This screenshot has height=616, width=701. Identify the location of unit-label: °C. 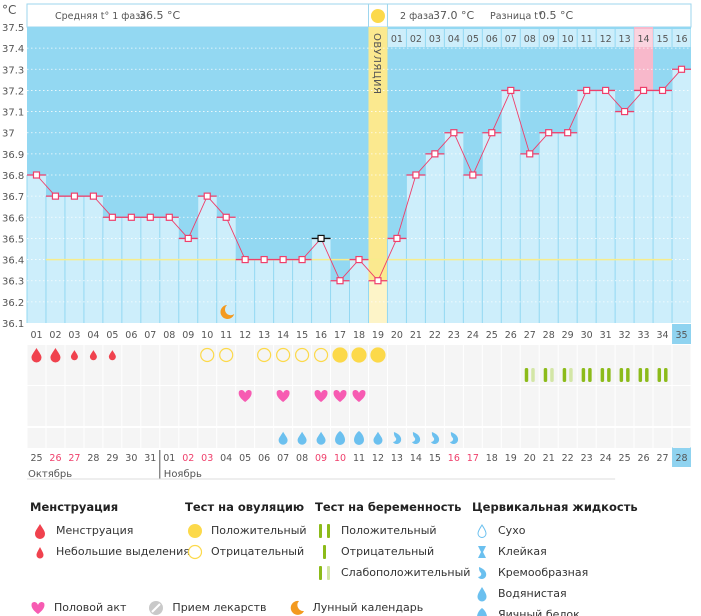
(9, 10).